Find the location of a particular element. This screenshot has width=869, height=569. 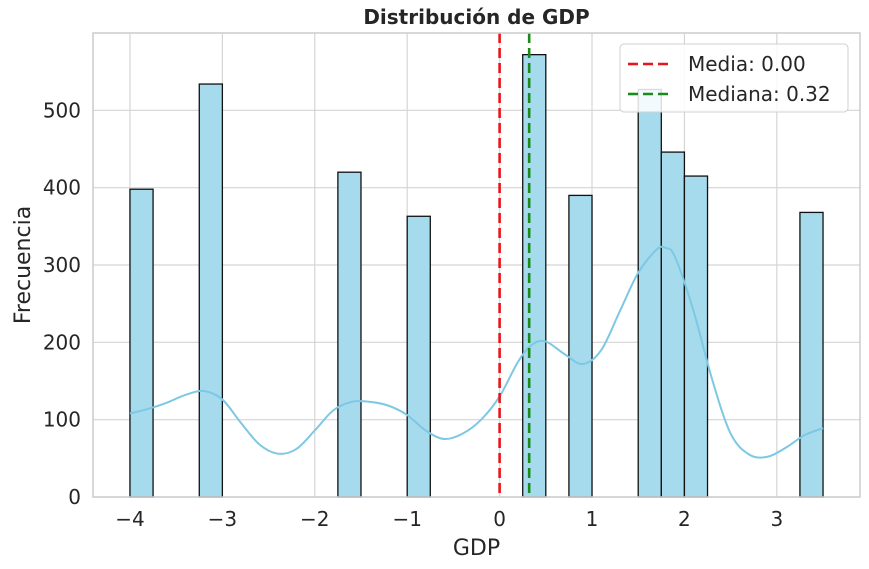

x-axis-ticks: −4 −3 −2 −1 0 1 2 3 is located at coordinates (449, 519).